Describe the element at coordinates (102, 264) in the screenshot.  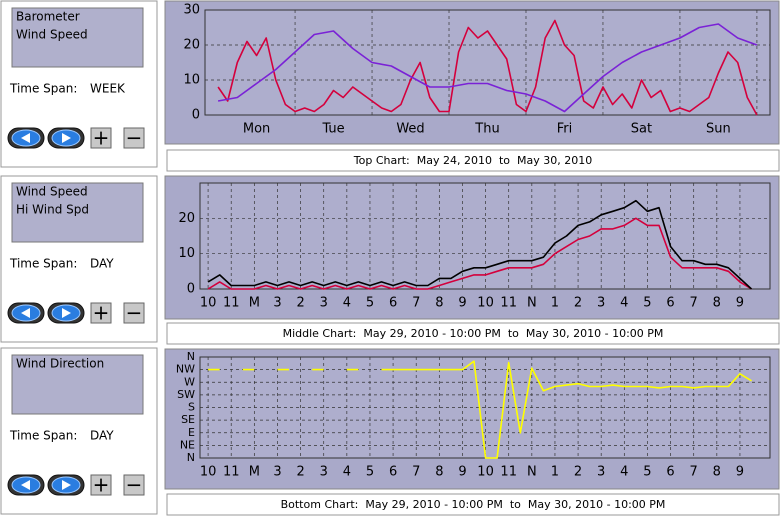
I see `time-span-value: DAY` at that location.